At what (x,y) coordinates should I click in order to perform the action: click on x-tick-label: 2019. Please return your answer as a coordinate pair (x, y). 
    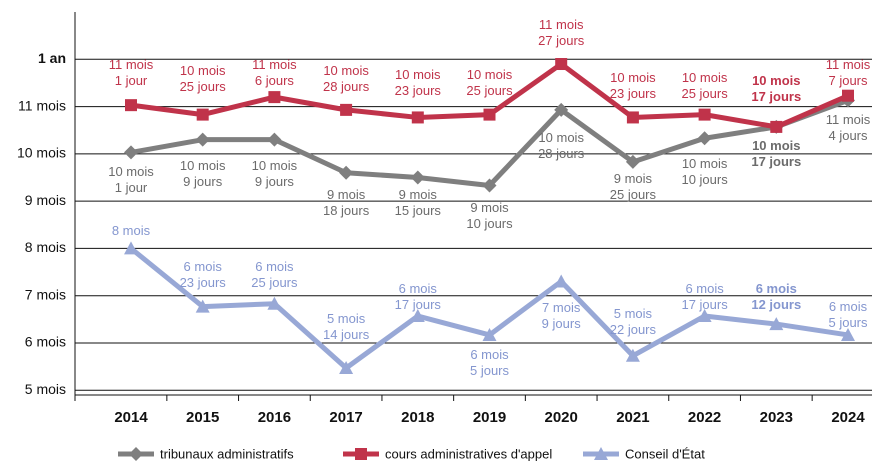
    Looking at the image, I should click on (489, 417).